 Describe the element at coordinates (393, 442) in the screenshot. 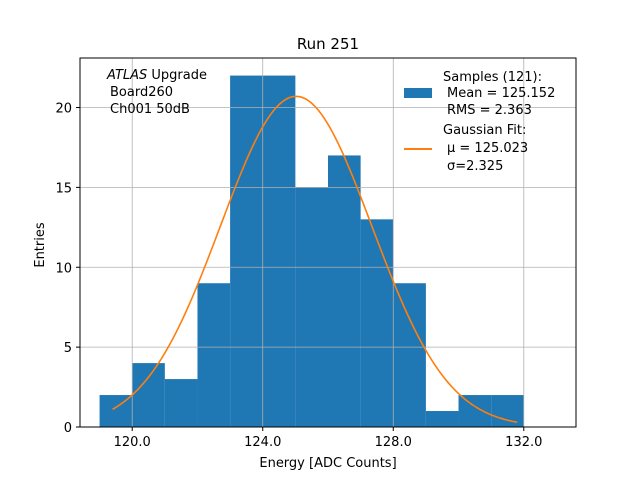

I see `x-tick-label: 128.0` at that location.